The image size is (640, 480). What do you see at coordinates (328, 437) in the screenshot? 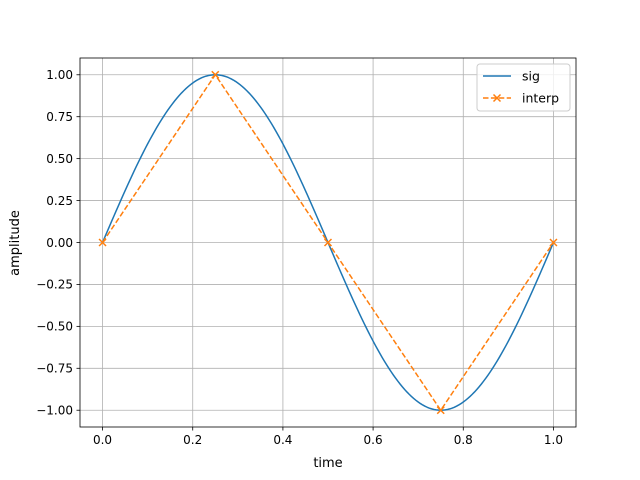
I see `x-axis: 0.0 0.2 0.4 0.6 0.8 1.0` at bounding box center [328, 437].